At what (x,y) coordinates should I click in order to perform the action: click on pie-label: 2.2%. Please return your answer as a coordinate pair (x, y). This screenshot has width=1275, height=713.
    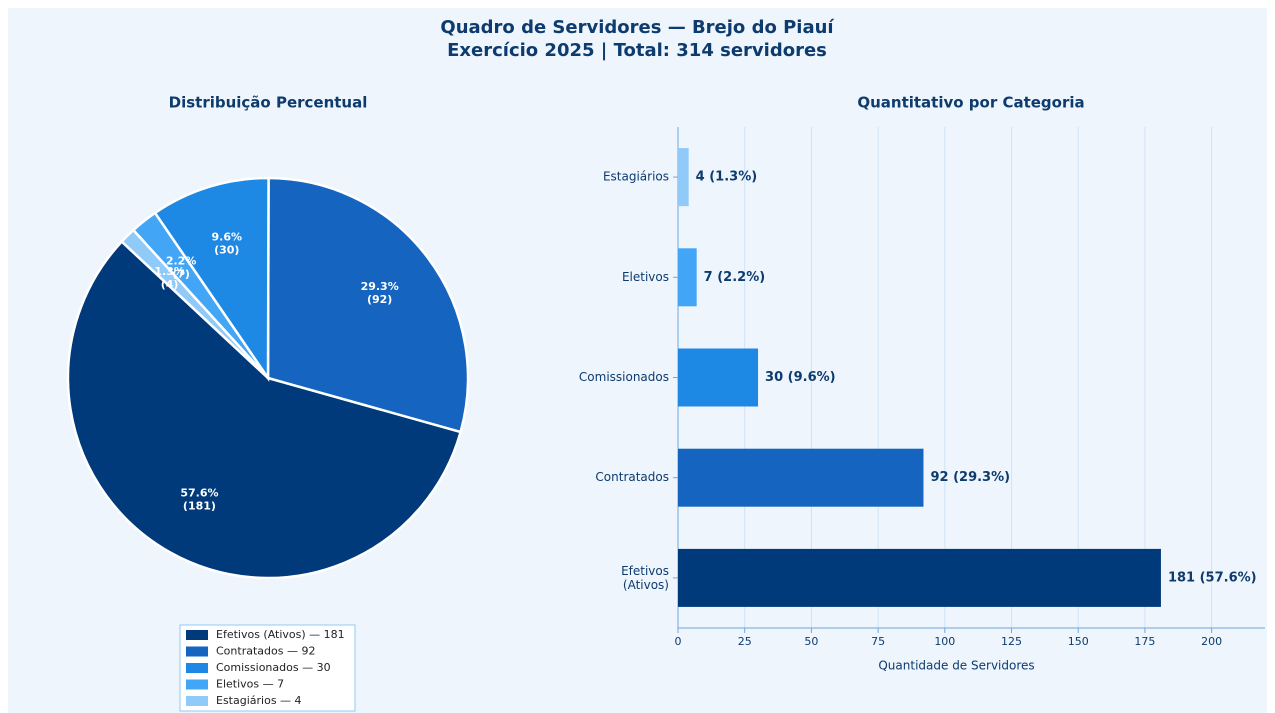
    Looking at the image, I should click on (181, 261).